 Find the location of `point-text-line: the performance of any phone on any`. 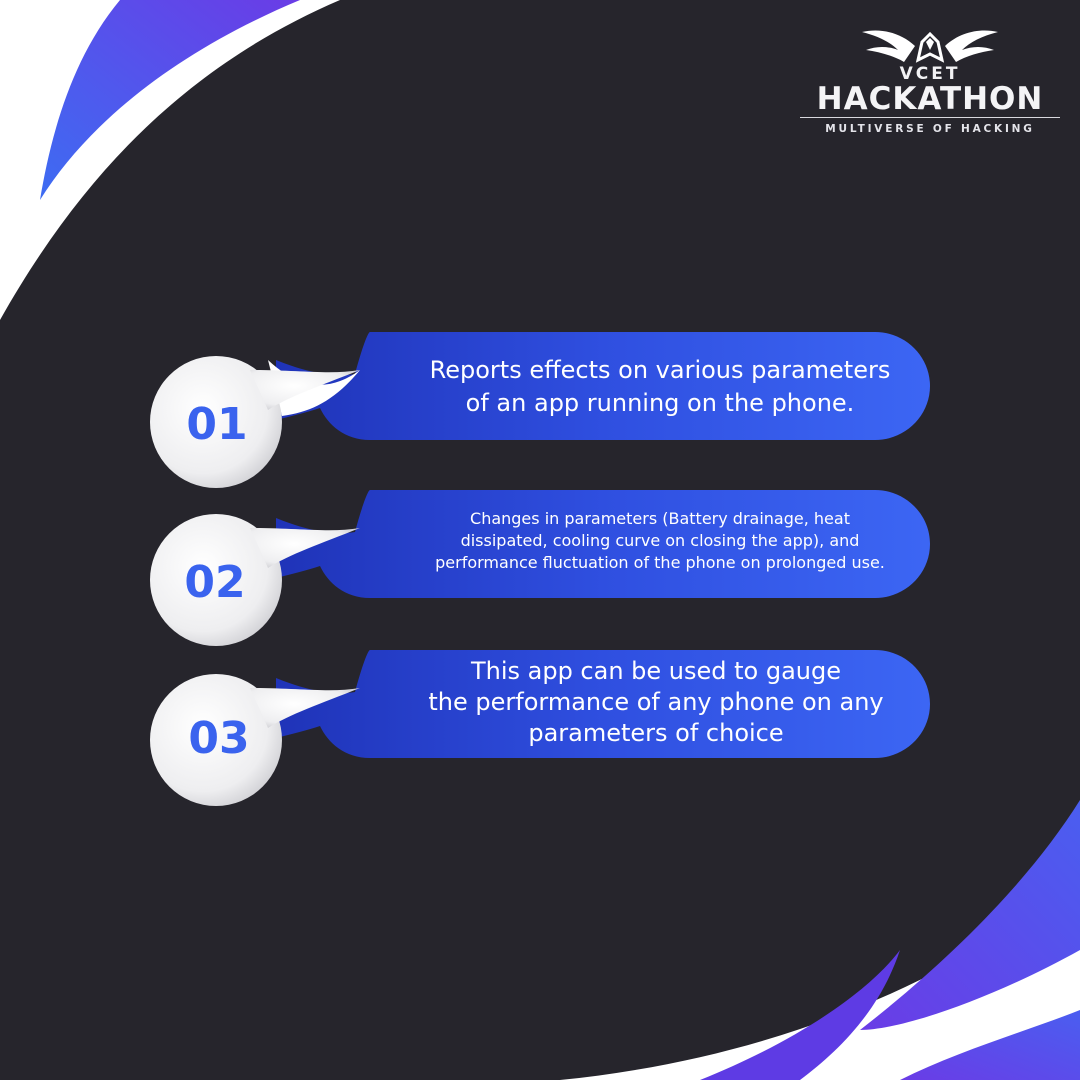

point-text-line: the performance of any phone on any is located at coordinates (656, 702).